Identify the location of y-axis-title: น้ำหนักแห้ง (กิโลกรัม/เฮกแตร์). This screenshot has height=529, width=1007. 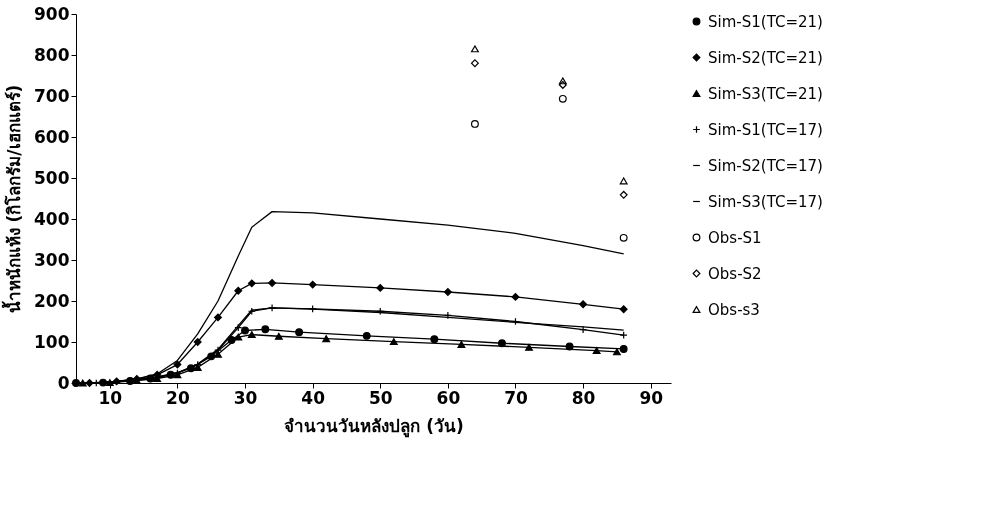
(13, 199).